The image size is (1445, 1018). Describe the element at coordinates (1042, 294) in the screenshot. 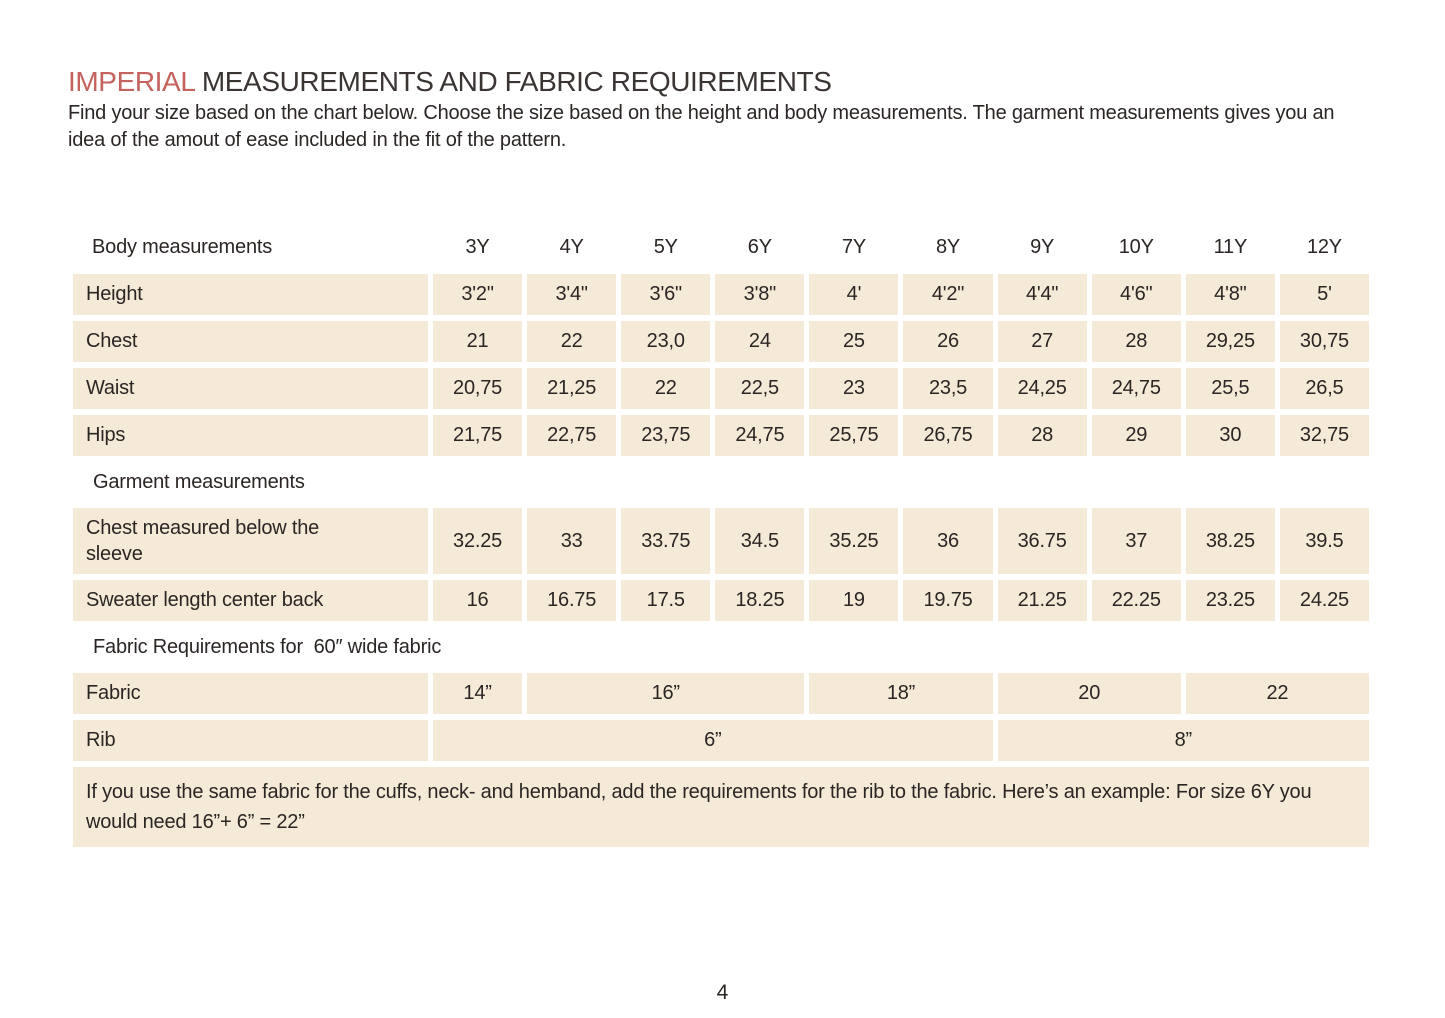

I see `table-cell: 4'4"` at that location.